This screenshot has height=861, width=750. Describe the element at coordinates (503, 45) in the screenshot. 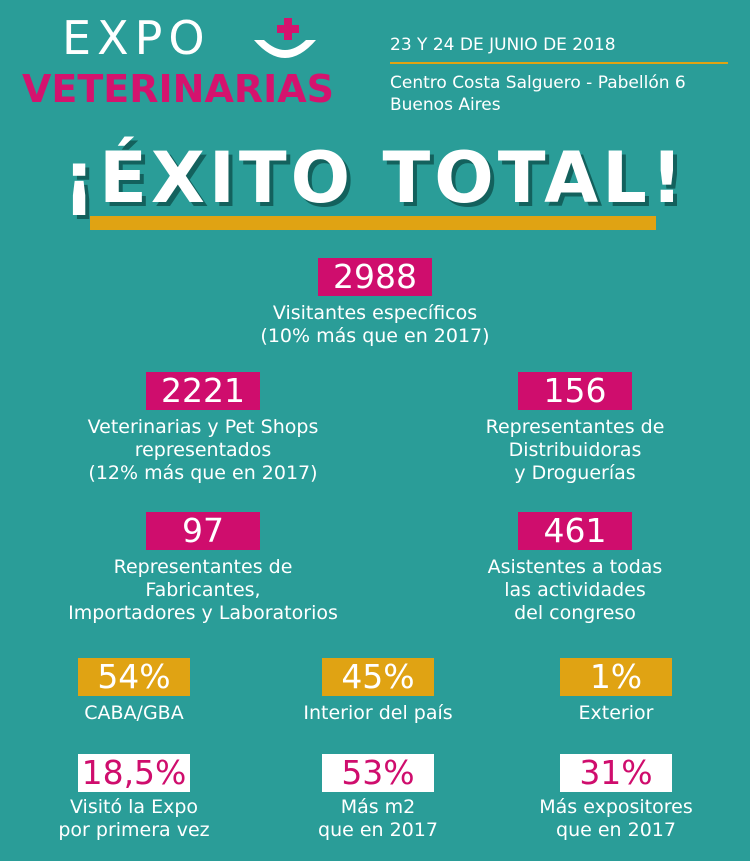

I see `event-date: 23 Y 24 DE JUNIO DE 2018` at that location.